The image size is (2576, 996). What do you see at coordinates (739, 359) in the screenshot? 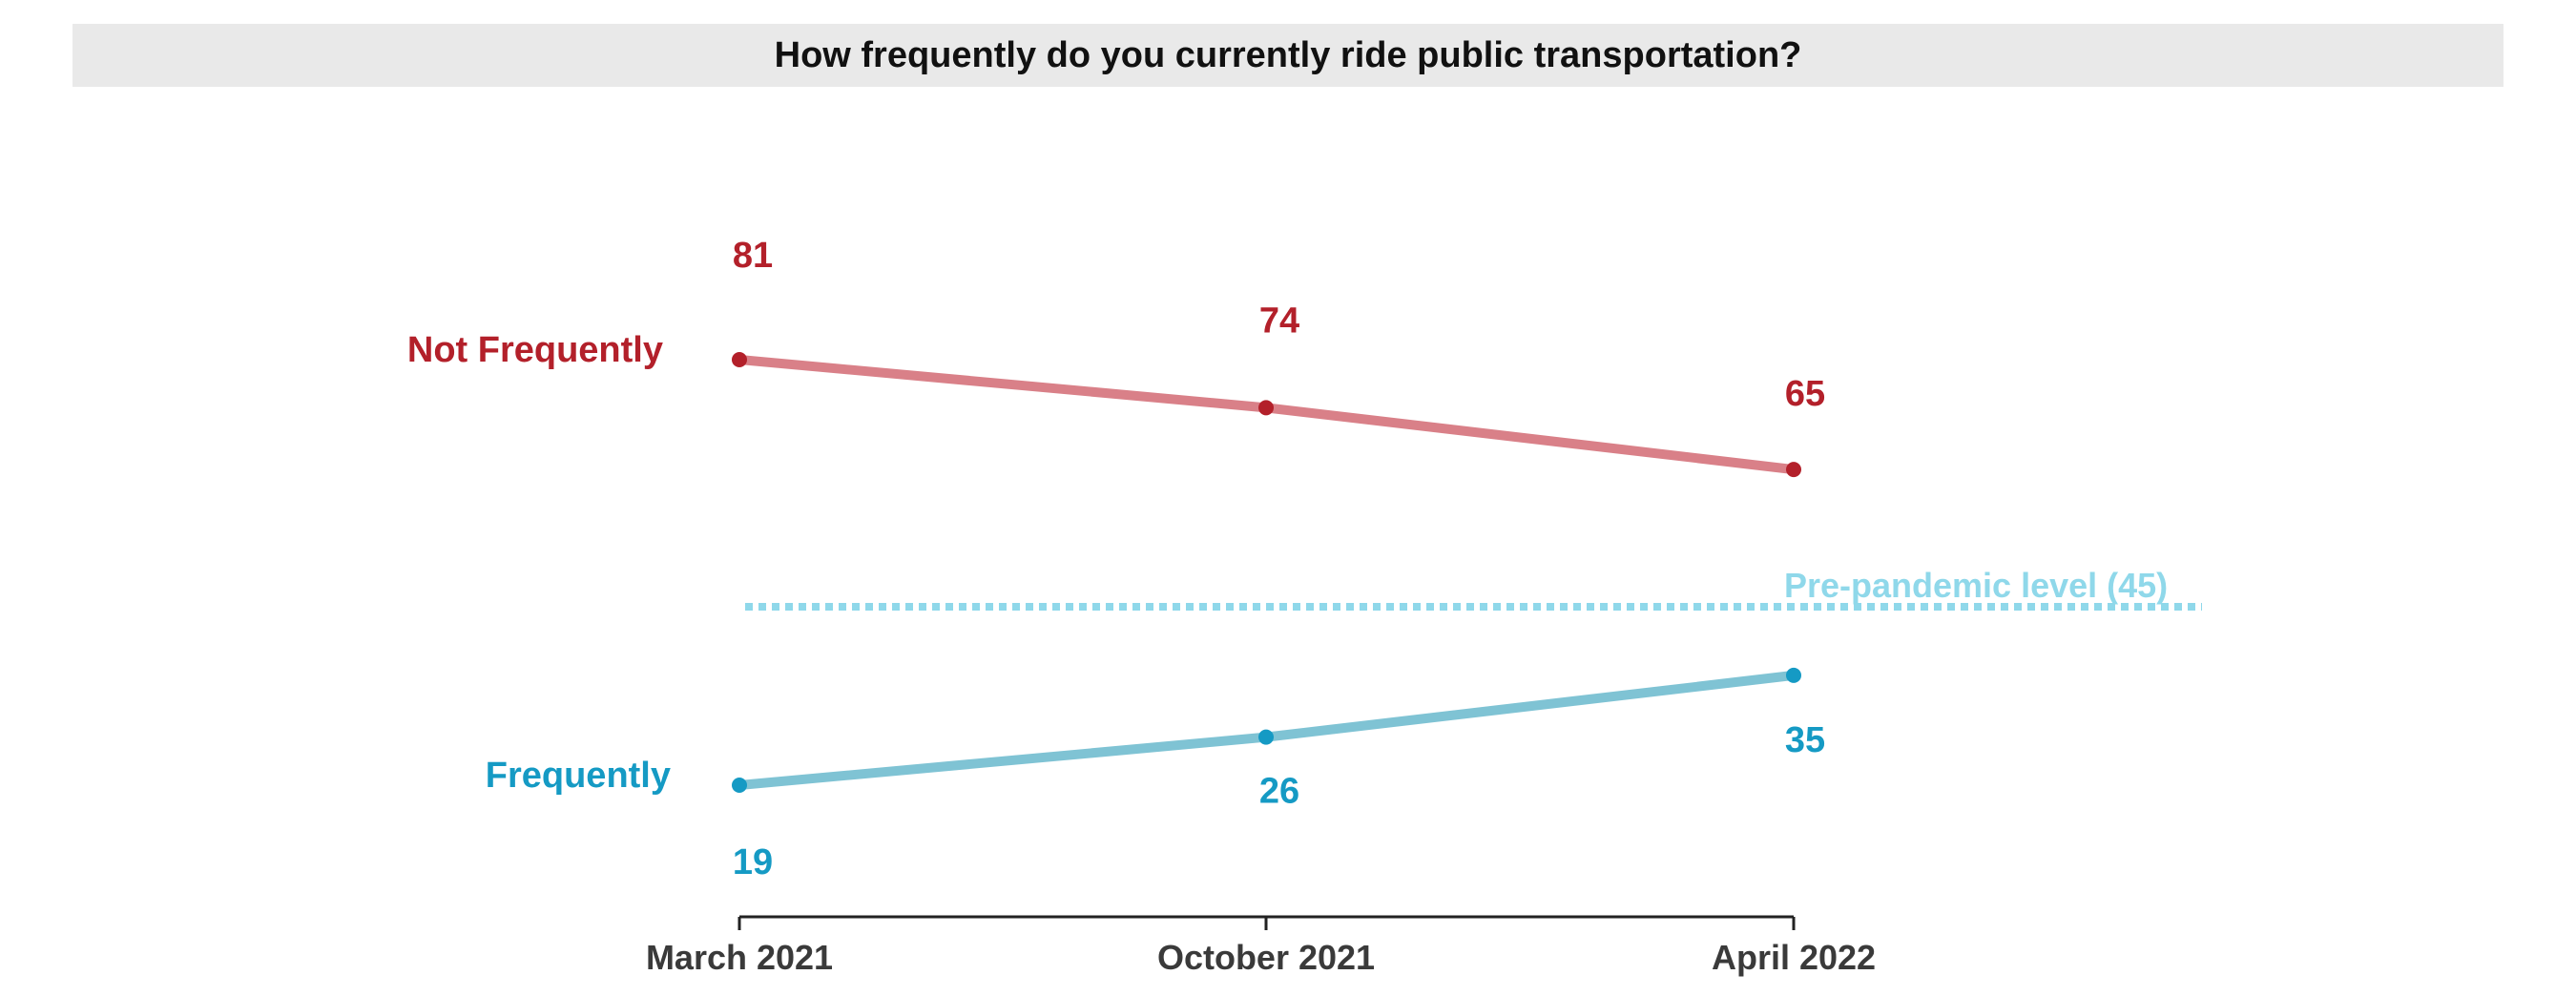
I see `data-point-not-frequently-march-2021` at bounding box center [739, 359].